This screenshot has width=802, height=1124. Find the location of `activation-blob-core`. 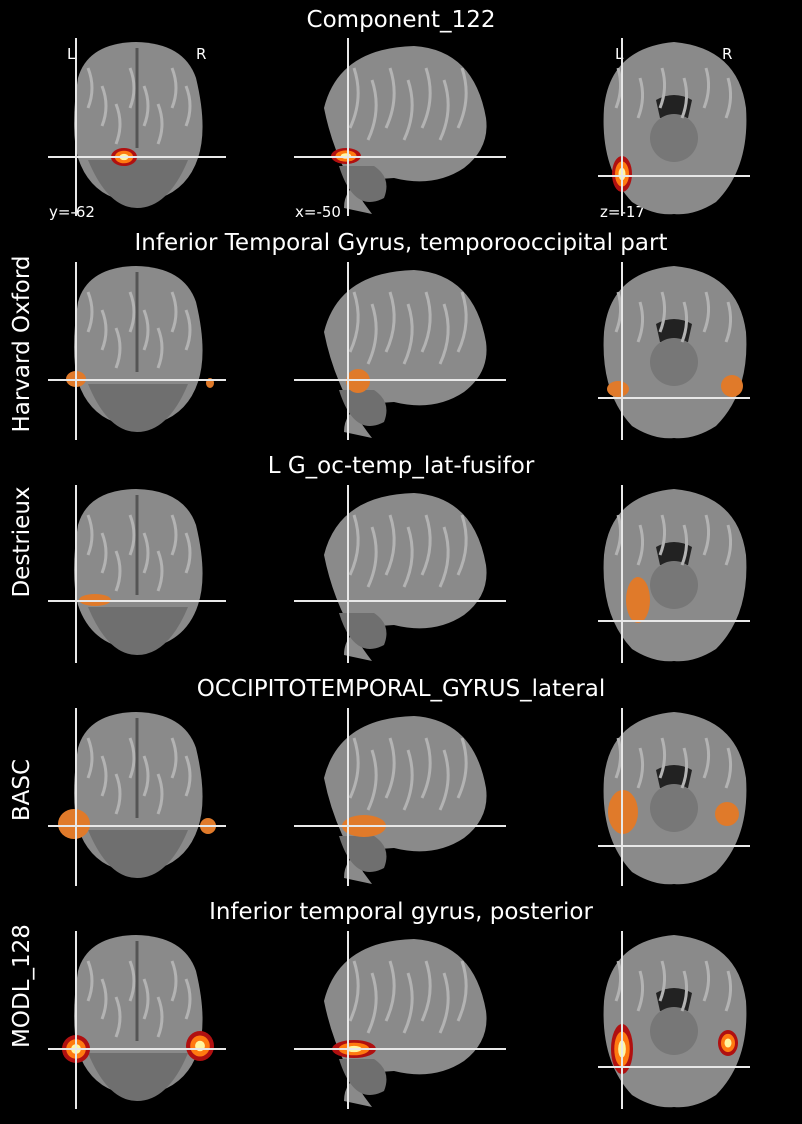

activation-blob-core is located at coordinates (728, 1043).